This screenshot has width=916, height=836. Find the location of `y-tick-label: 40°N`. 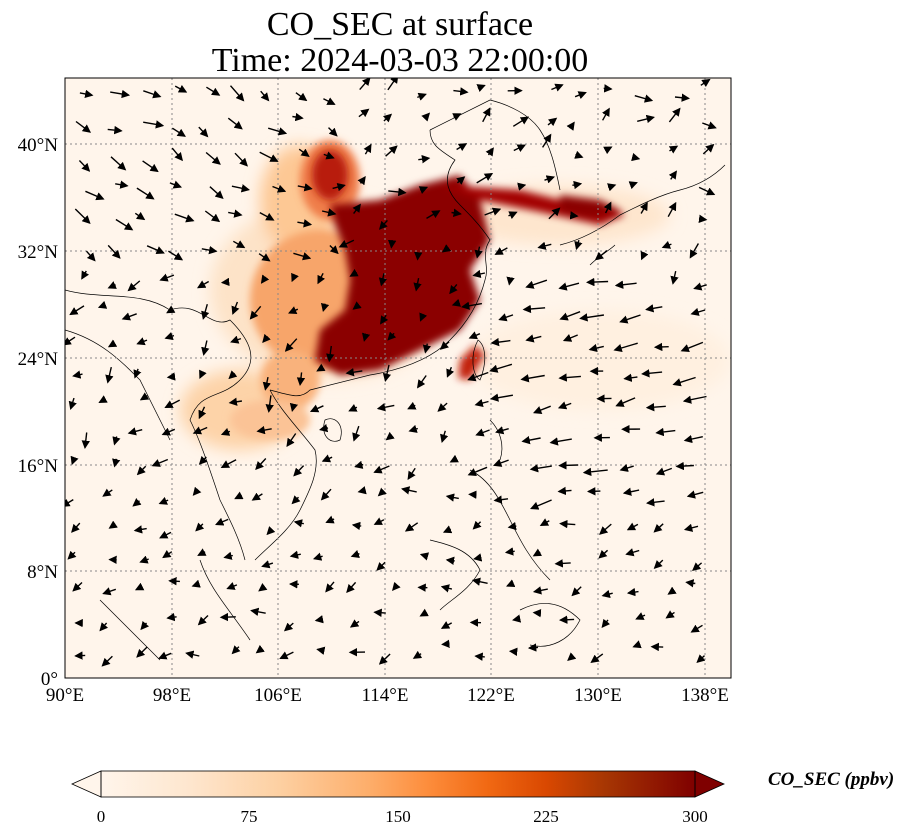

y-tick-label: 40°N is located at coordinates (38, 145).